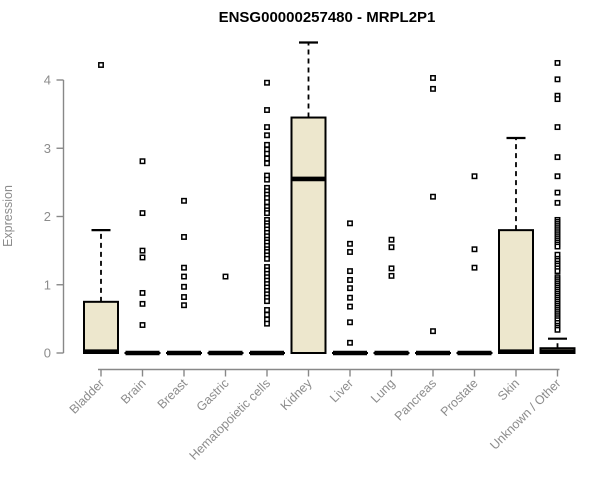 This screenshot has width=600, height=500. What do you see at coordinates (557, 207) in the screenshot?
I see `boxplot-unknown-other` at bounding box center [557, 207].